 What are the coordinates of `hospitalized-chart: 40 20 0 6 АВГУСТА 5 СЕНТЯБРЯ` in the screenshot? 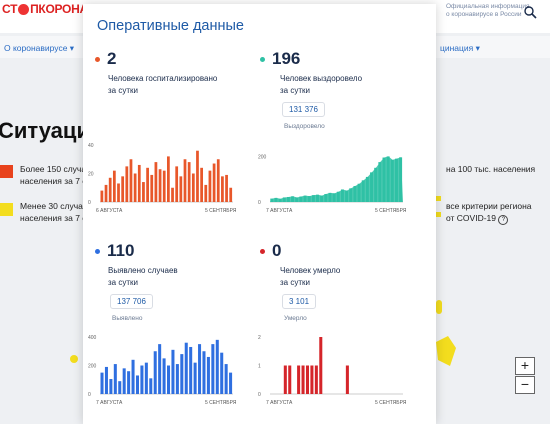 It's located at (162, 178).